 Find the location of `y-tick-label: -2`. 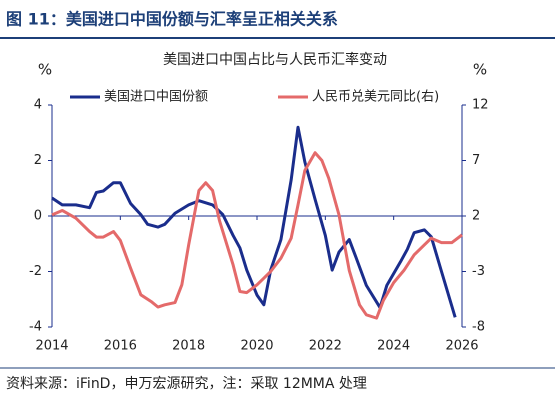

y-tick-label: -2 is located at coordinates (35, 271).